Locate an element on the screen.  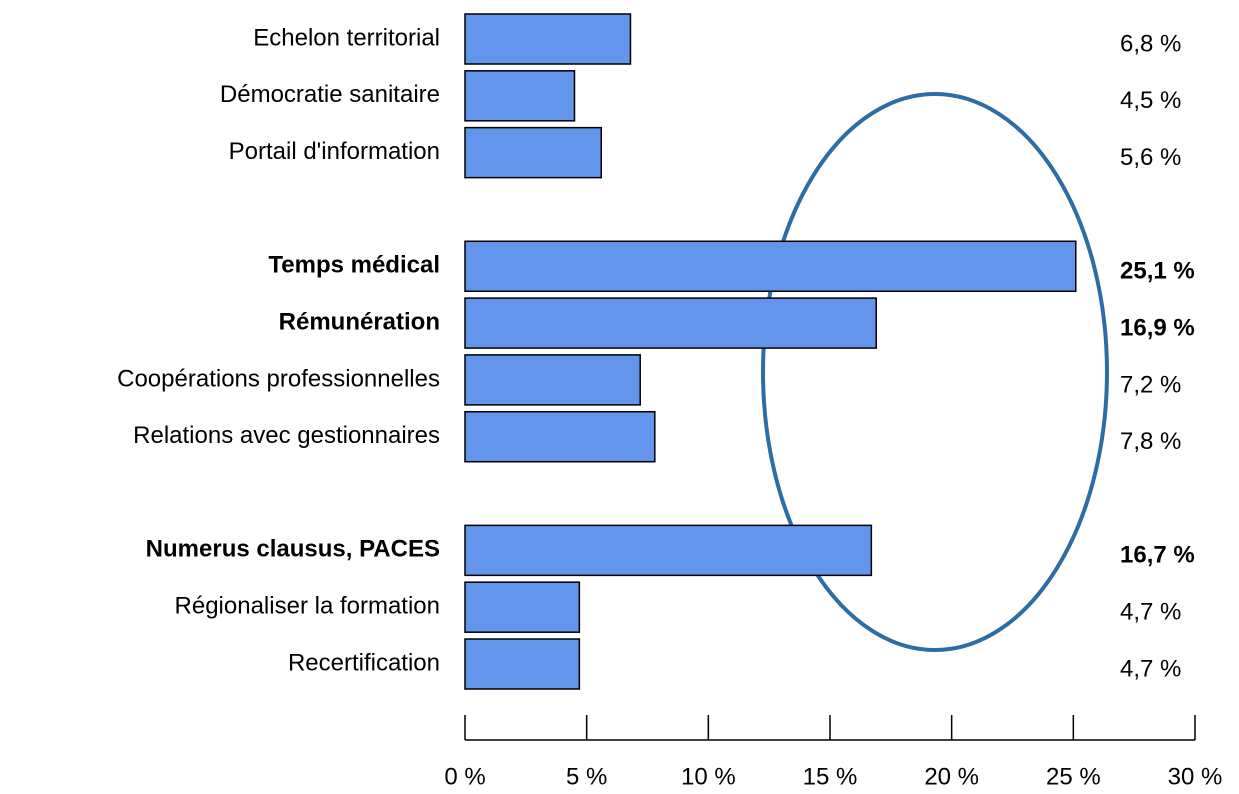
value-label: 7,2 % is located at coordinates (1150, 384).